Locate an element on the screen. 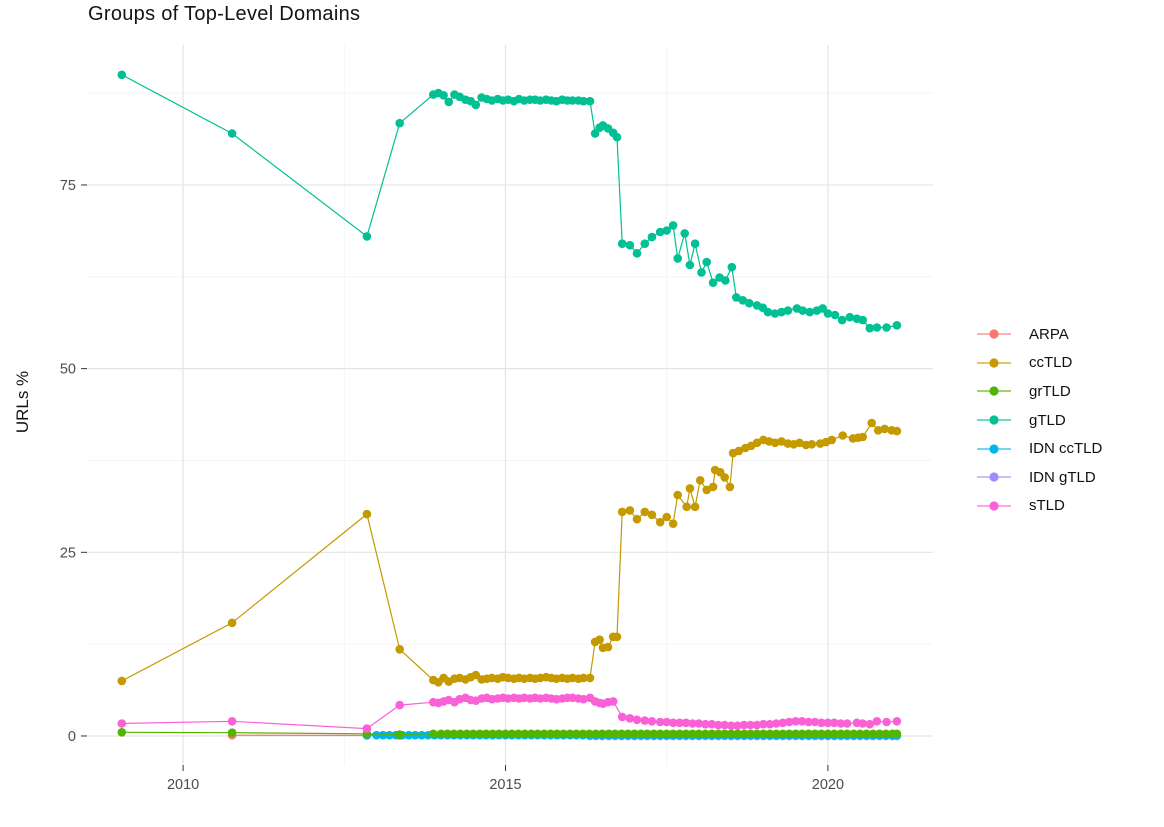 The height and width of the screenshot is (827, 1164). chart-title: Groups of Top-Level Domains is located at coordinates (224, 14).